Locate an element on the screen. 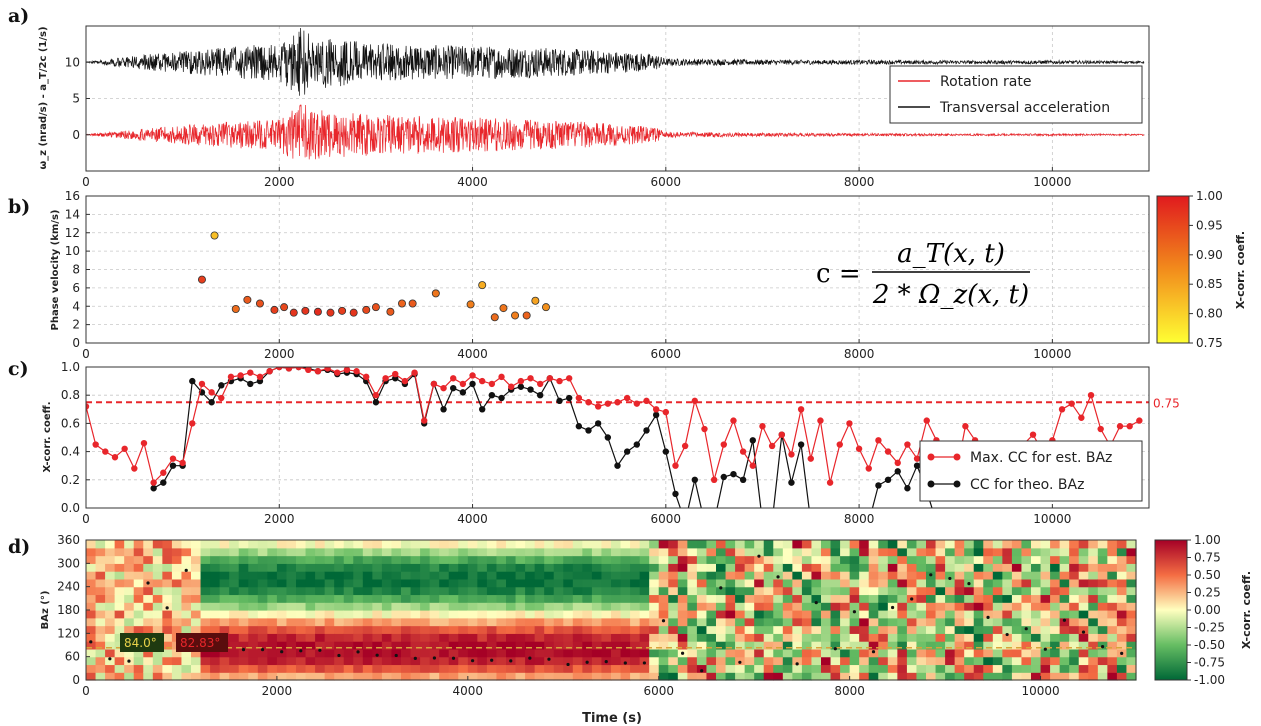  max-cc-point is located at coordinates (395, 374).